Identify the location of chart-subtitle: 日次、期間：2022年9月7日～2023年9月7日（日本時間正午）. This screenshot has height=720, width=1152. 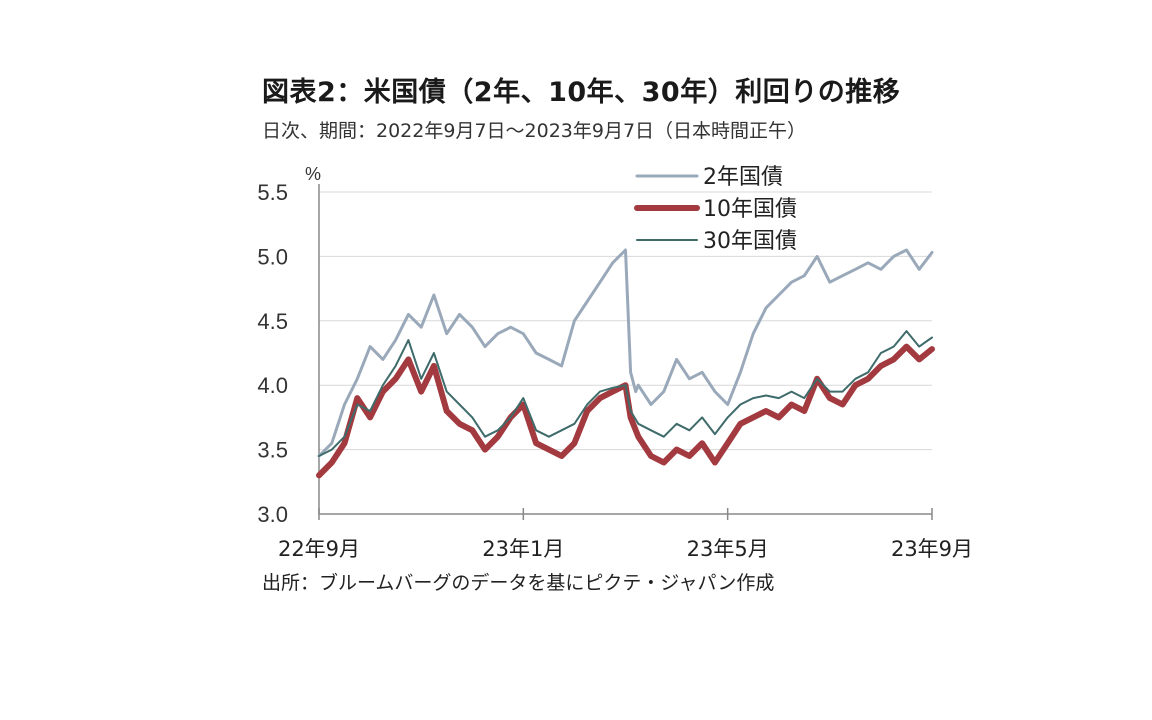
(534, 131).